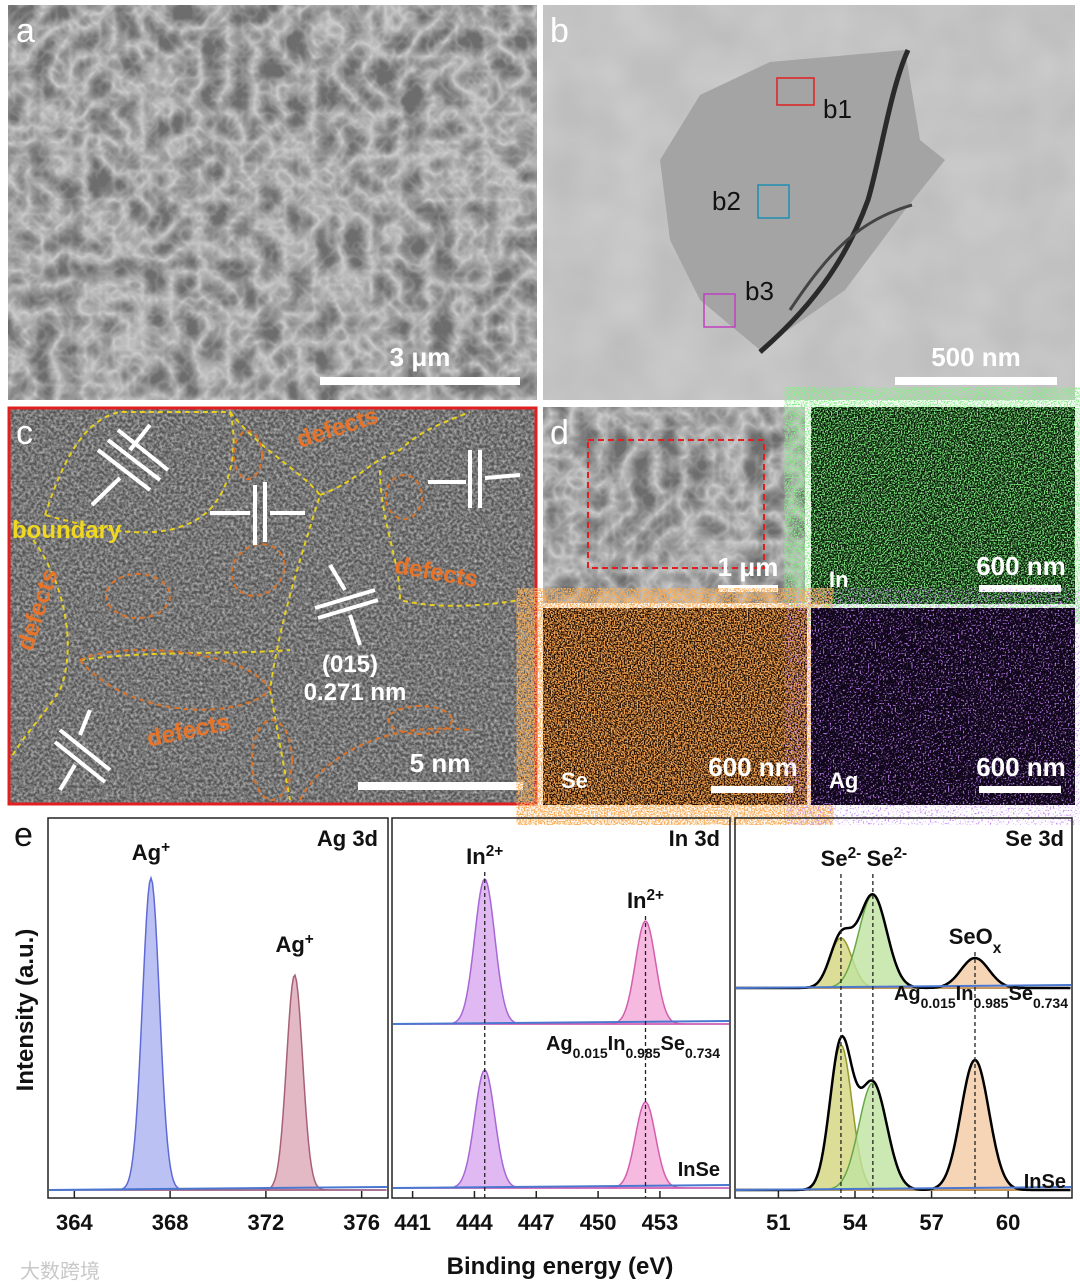 This screenshot has height=1288, width=1080. Describe the element at coordinates (675, 706) in the screenshot. I see `map-tint` at that location.